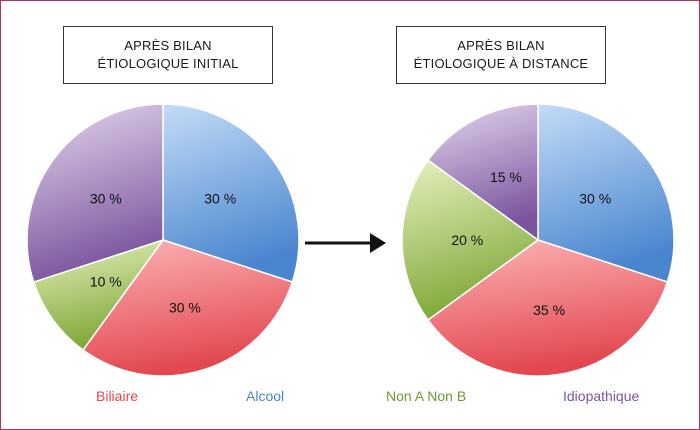 This screenshot has width=700, height=430. Describe the element at coordinates (185, 307) in the screenshot. I see `slice-label-biliaire: 30 %` at that location.